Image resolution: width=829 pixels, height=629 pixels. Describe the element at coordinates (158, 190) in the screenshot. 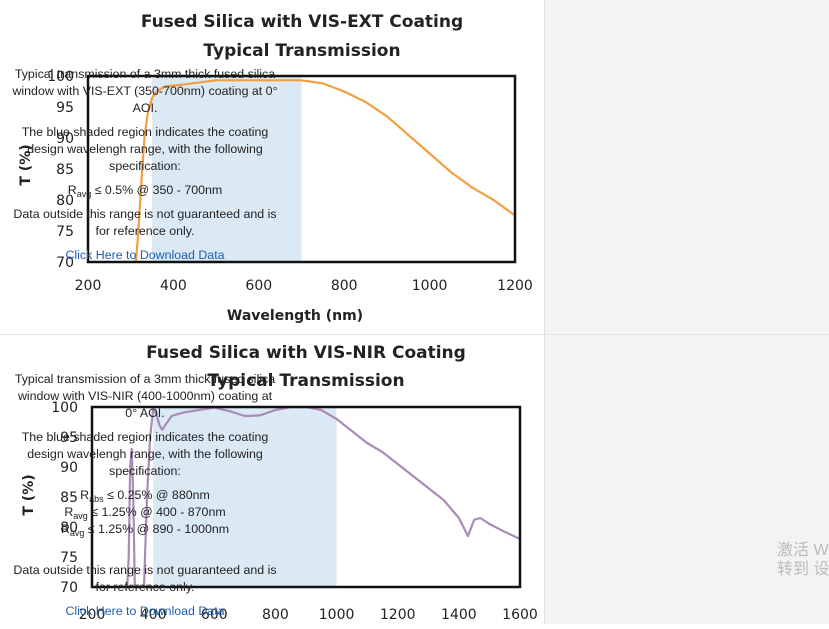

I see `spec-text: ≤ 0.5% @ 350 - 700nm` at that location.